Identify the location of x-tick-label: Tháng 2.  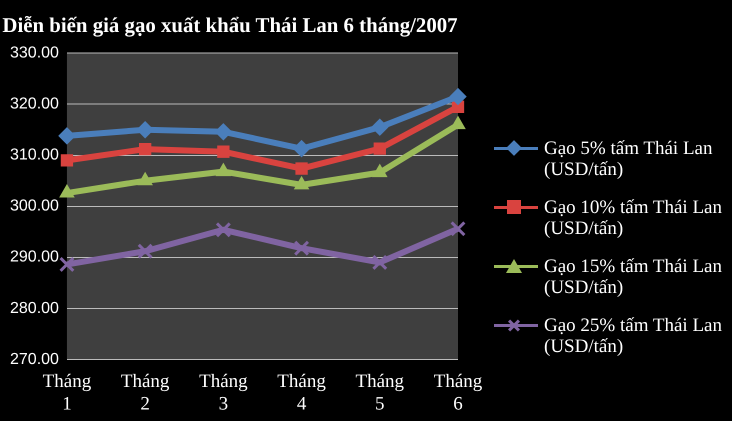
(145, 392).